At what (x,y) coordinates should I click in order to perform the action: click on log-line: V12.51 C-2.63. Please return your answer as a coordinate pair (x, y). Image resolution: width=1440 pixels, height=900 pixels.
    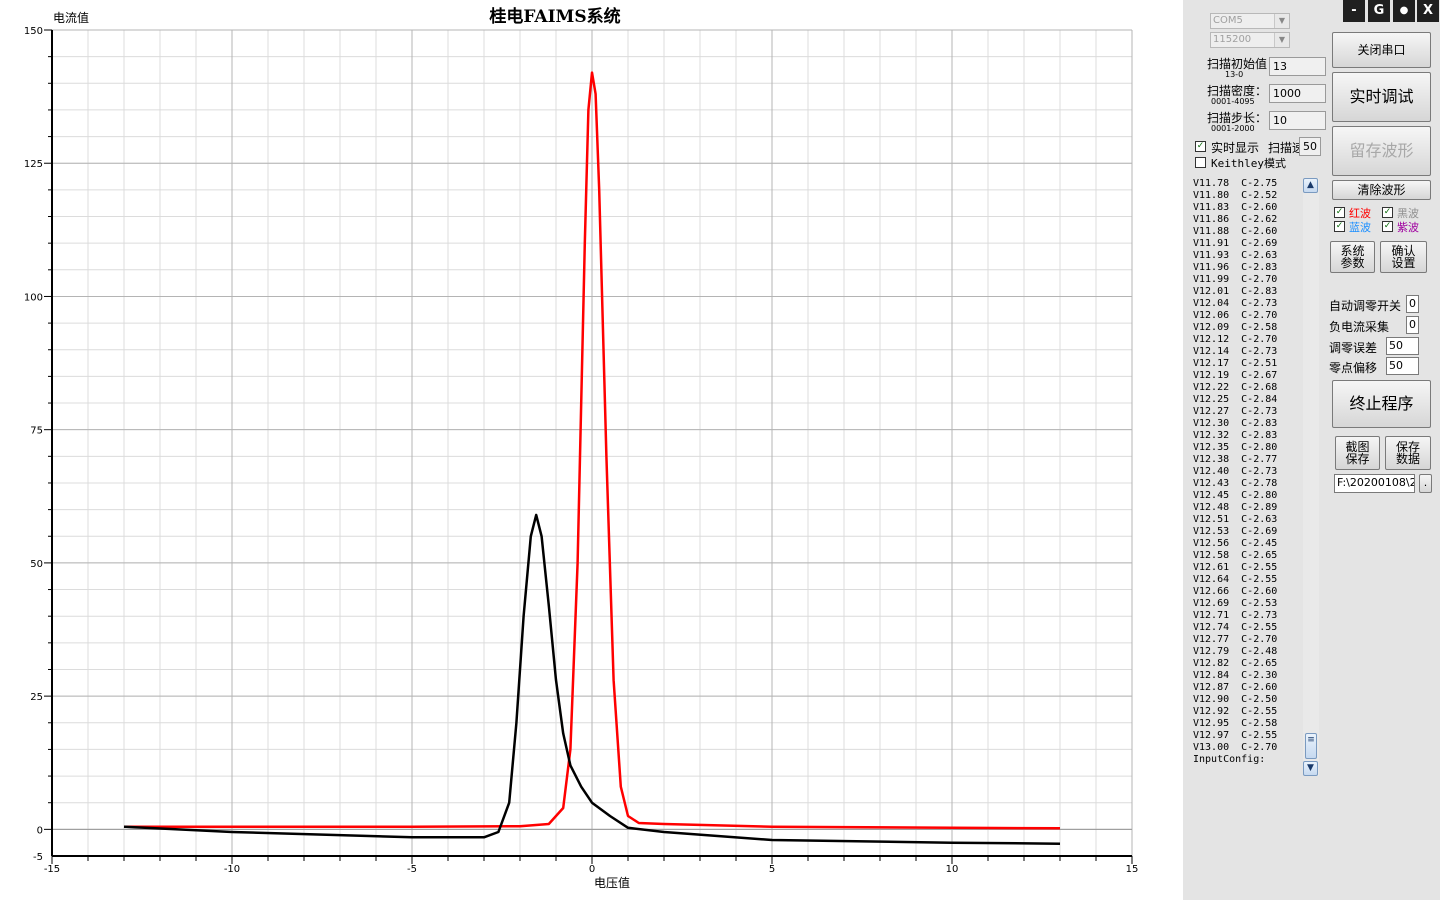
    Looking at the image, I should click on (1235, 519).